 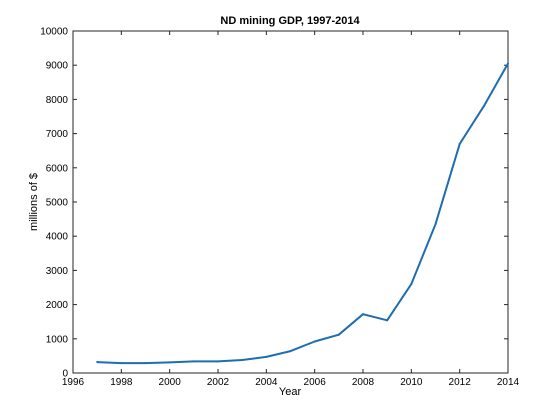 I want to click on y-tick-label: 10000, so click(x=54, y=32).